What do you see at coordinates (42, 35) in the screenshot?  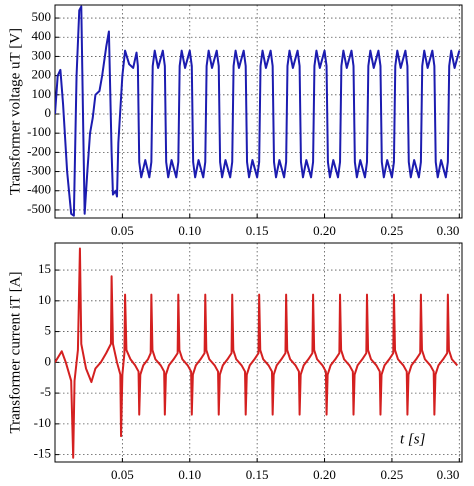 I see `y-tick-label: 400` at bounding box center [42, 35].